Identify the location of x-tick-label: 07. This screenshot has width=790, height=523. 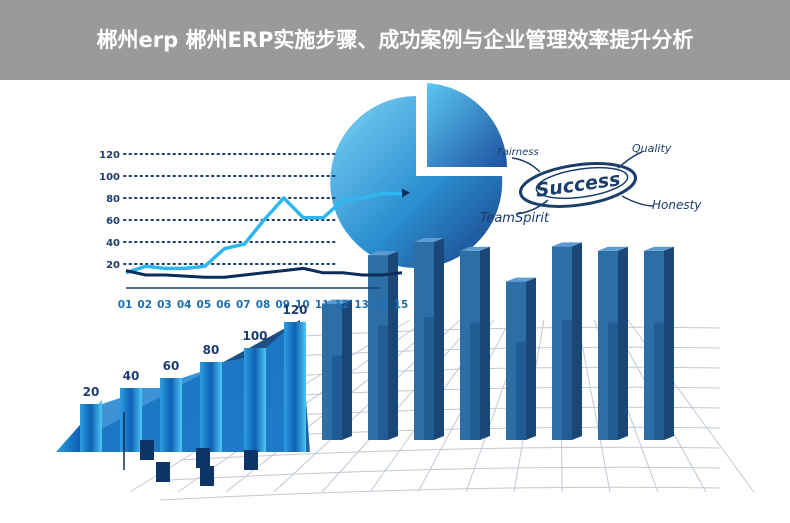
(243, 305).